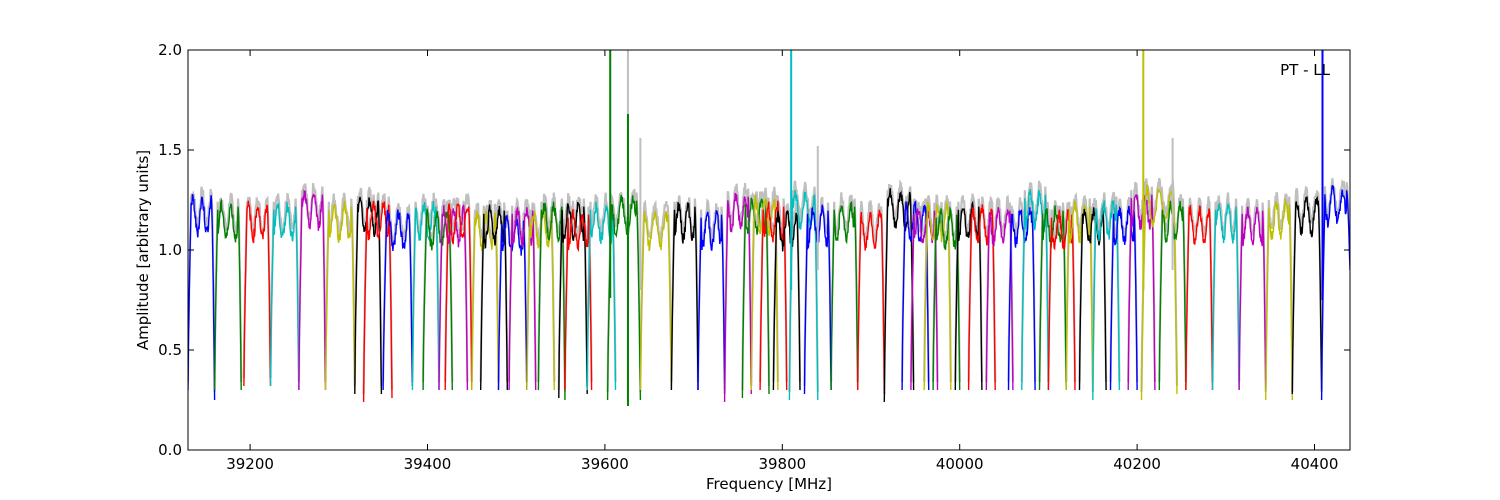  What do you see at coordinates (170, 50) in the screenshot?
I see `y-tick-label: 2.0` at bounding box center [170, 50].